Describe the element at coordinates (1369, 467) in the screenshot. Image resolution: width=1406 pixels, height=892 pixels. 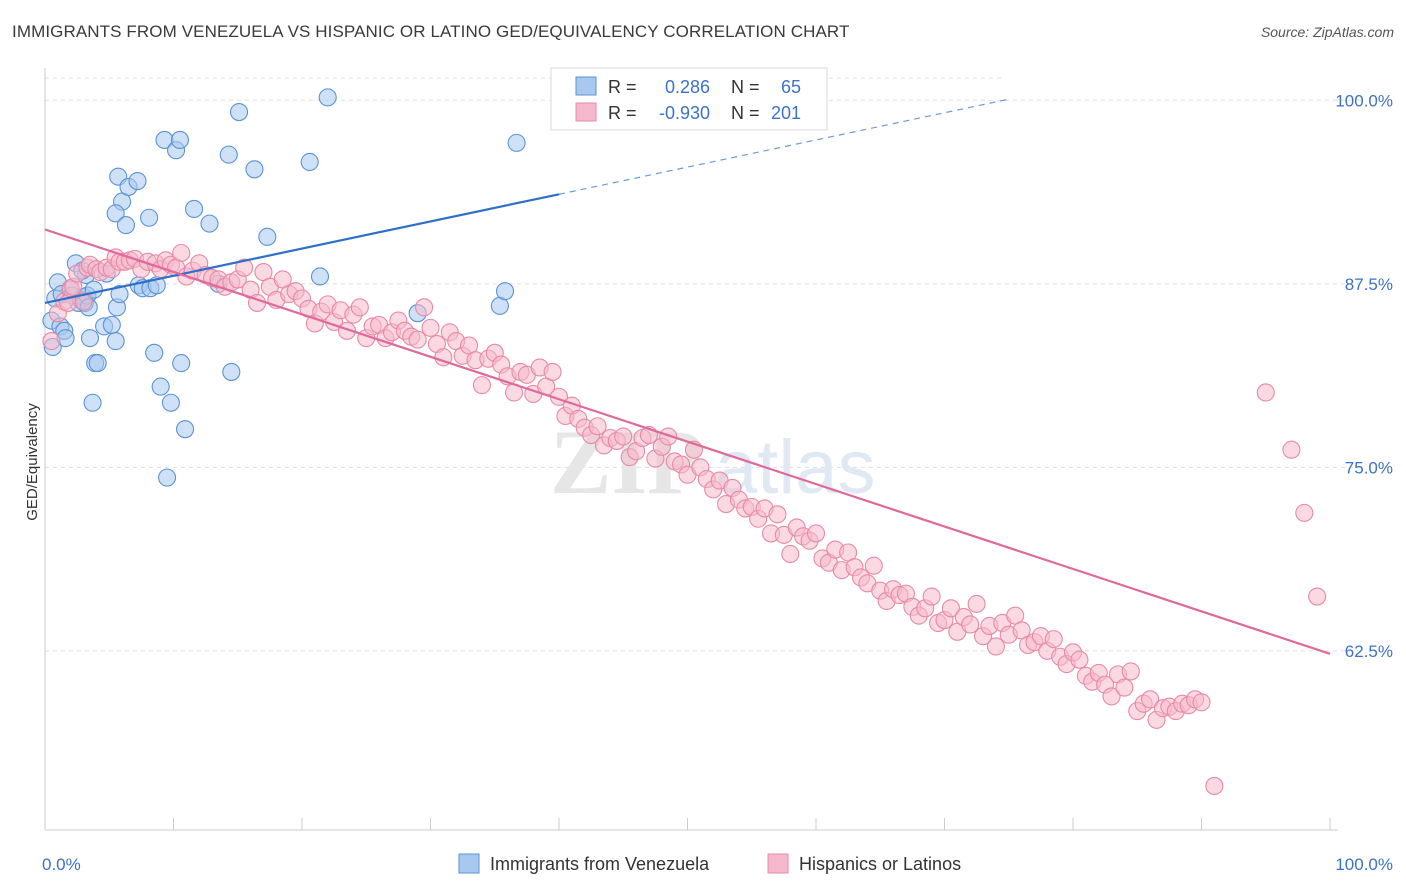
I see `y-tick-label: 75.0%` at that location.